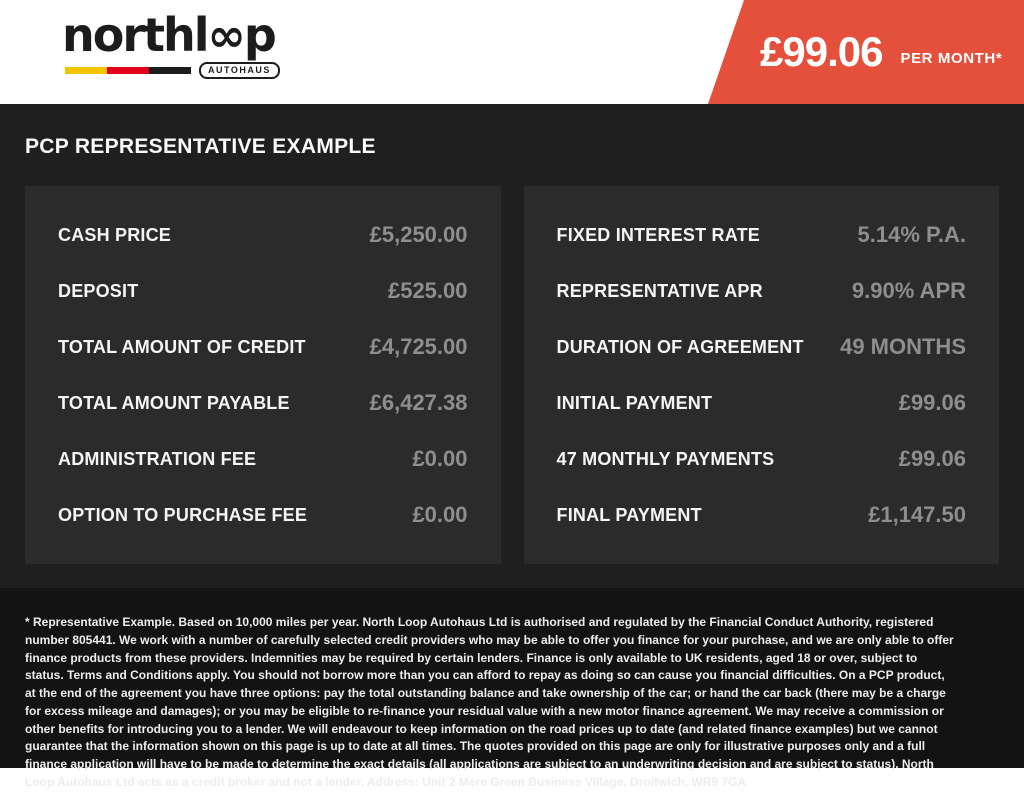 This screenshot has width=1024, height=792. Describe the element at coordinates (951, 58) in the screenshot. I see `monthly-price-period: PER MONTH*` at that location.